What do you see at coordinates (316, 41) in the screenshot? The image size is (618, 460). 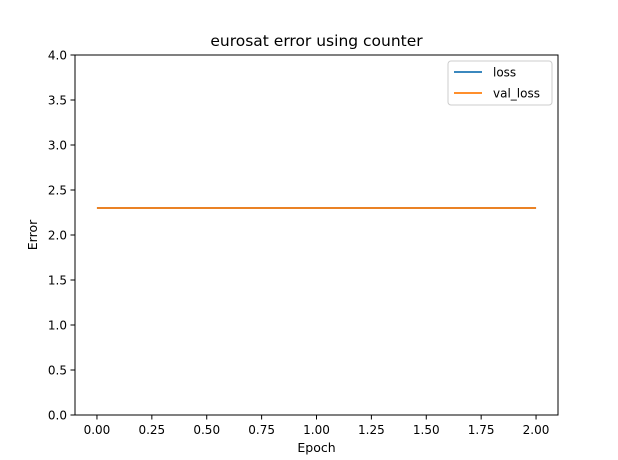 I see `chart-title: eurosat error using counter` at bounding box center [316, 41].